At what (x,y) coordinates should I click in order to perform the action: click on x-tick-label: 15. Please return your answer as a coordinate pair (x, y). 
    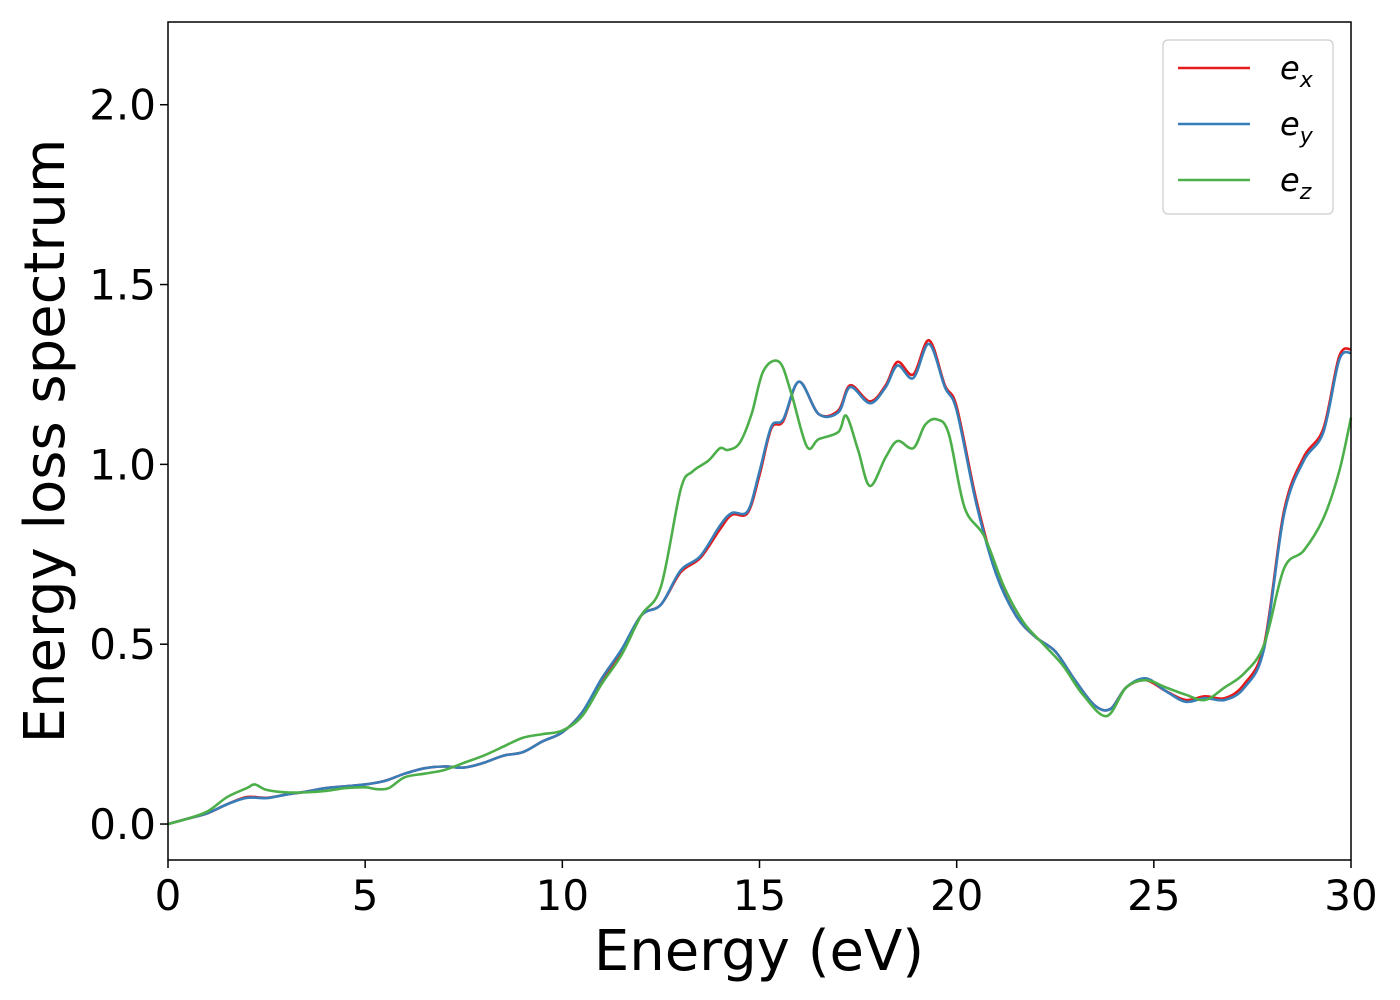
    Looking at the image, I should click on (759, 895).